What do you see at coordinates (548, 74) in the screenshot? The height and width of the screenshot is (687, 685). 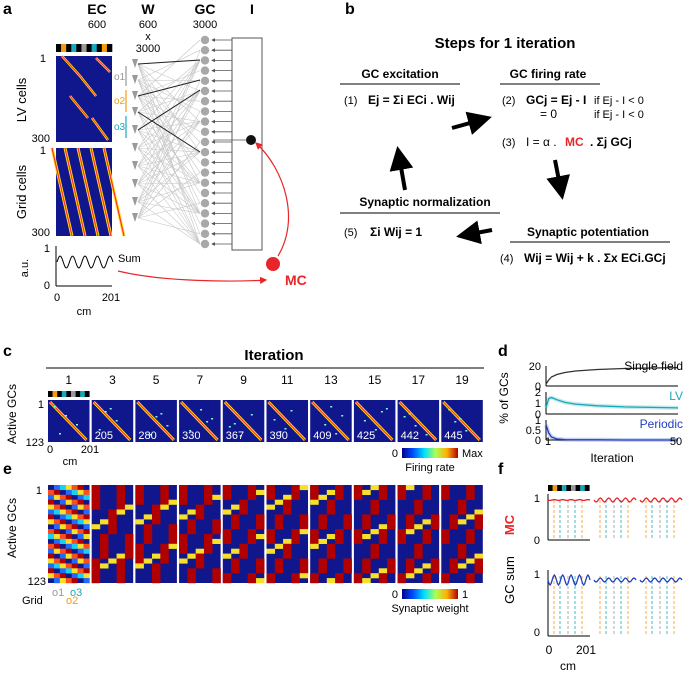 I see `b-gc-firing: GC firing rate` at bounding box center [548, 74].